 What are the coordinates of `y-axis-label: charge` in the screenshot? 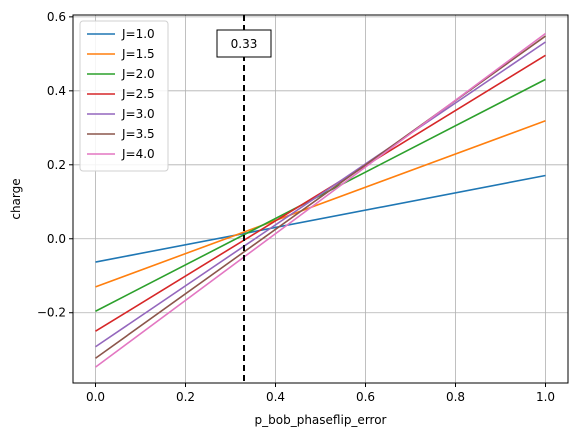 It's located at (16, 198).